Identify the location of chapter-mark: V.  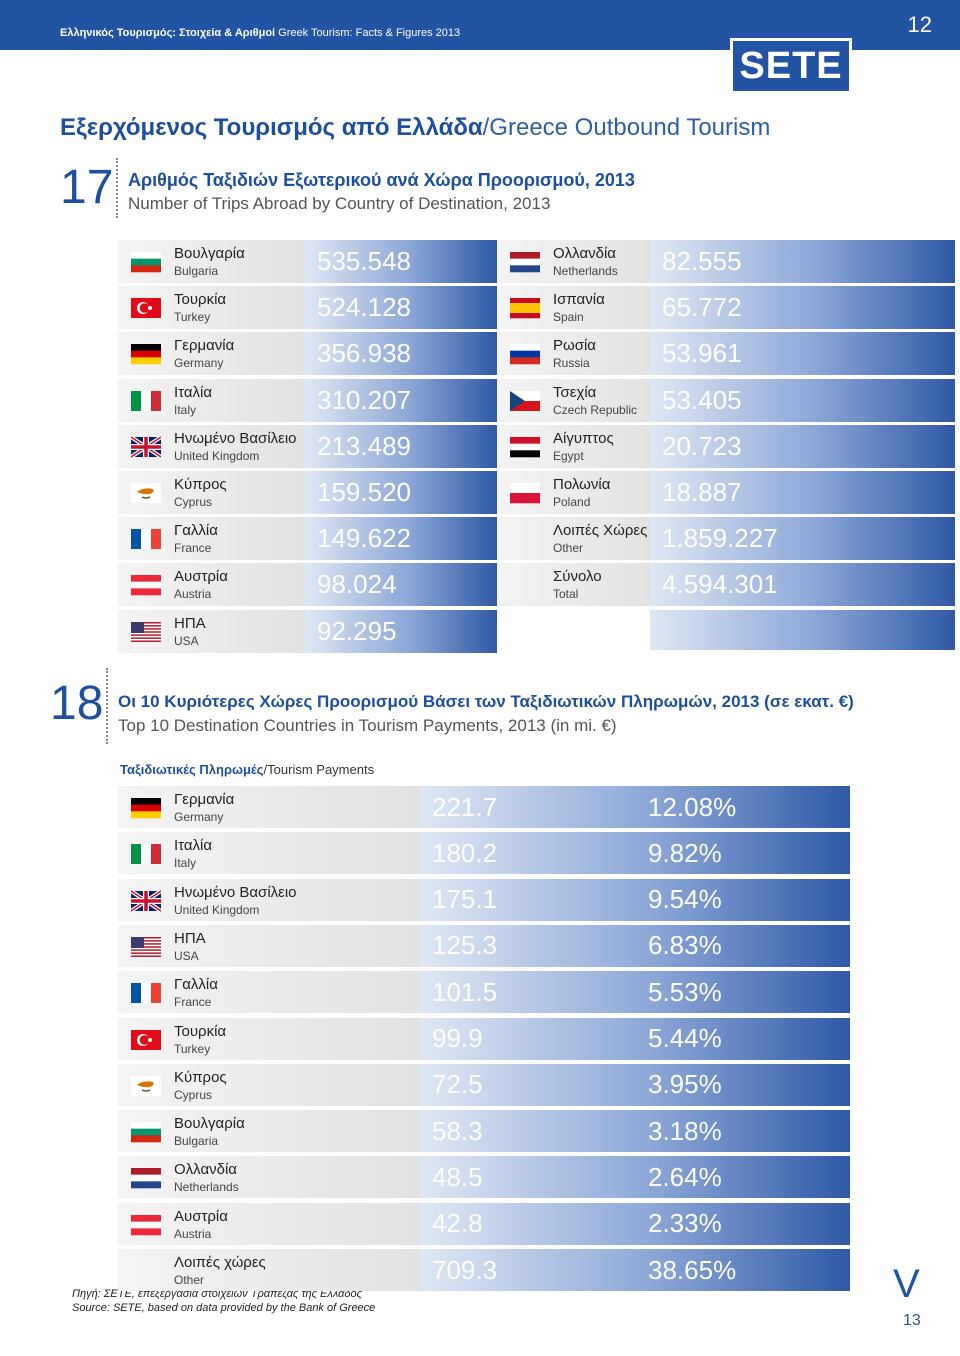
(906, 1284).